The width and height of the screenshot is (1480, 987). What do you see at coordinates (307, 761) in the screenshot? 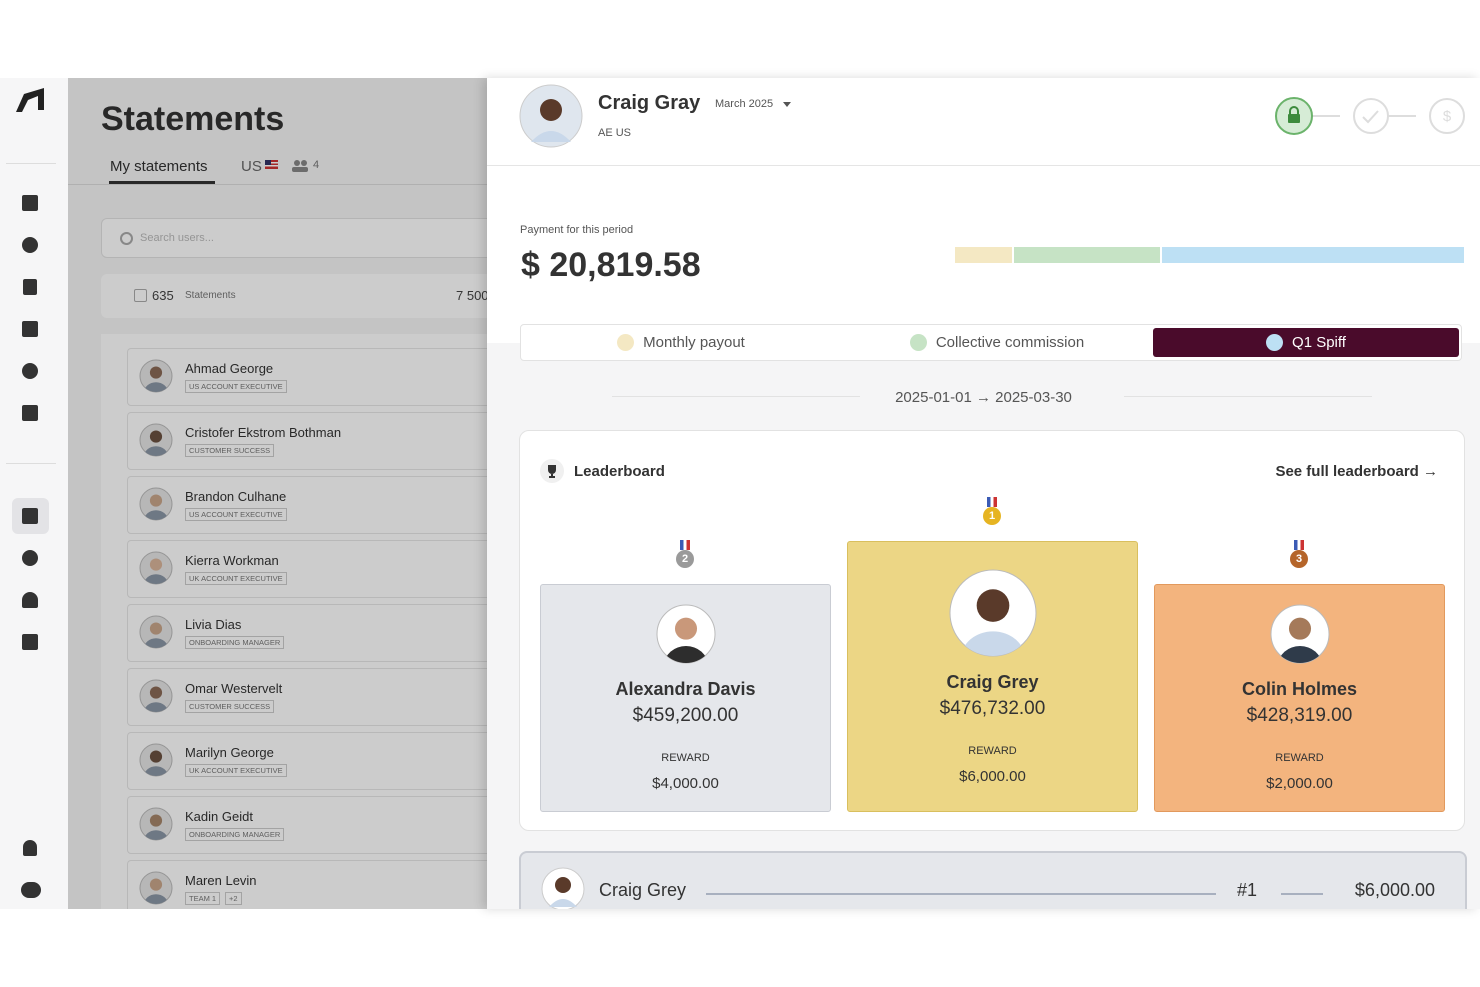
I see `user-row: Marilyn George UK ACCOUNT EXECUTIVE` at bounding box center [307, 761].